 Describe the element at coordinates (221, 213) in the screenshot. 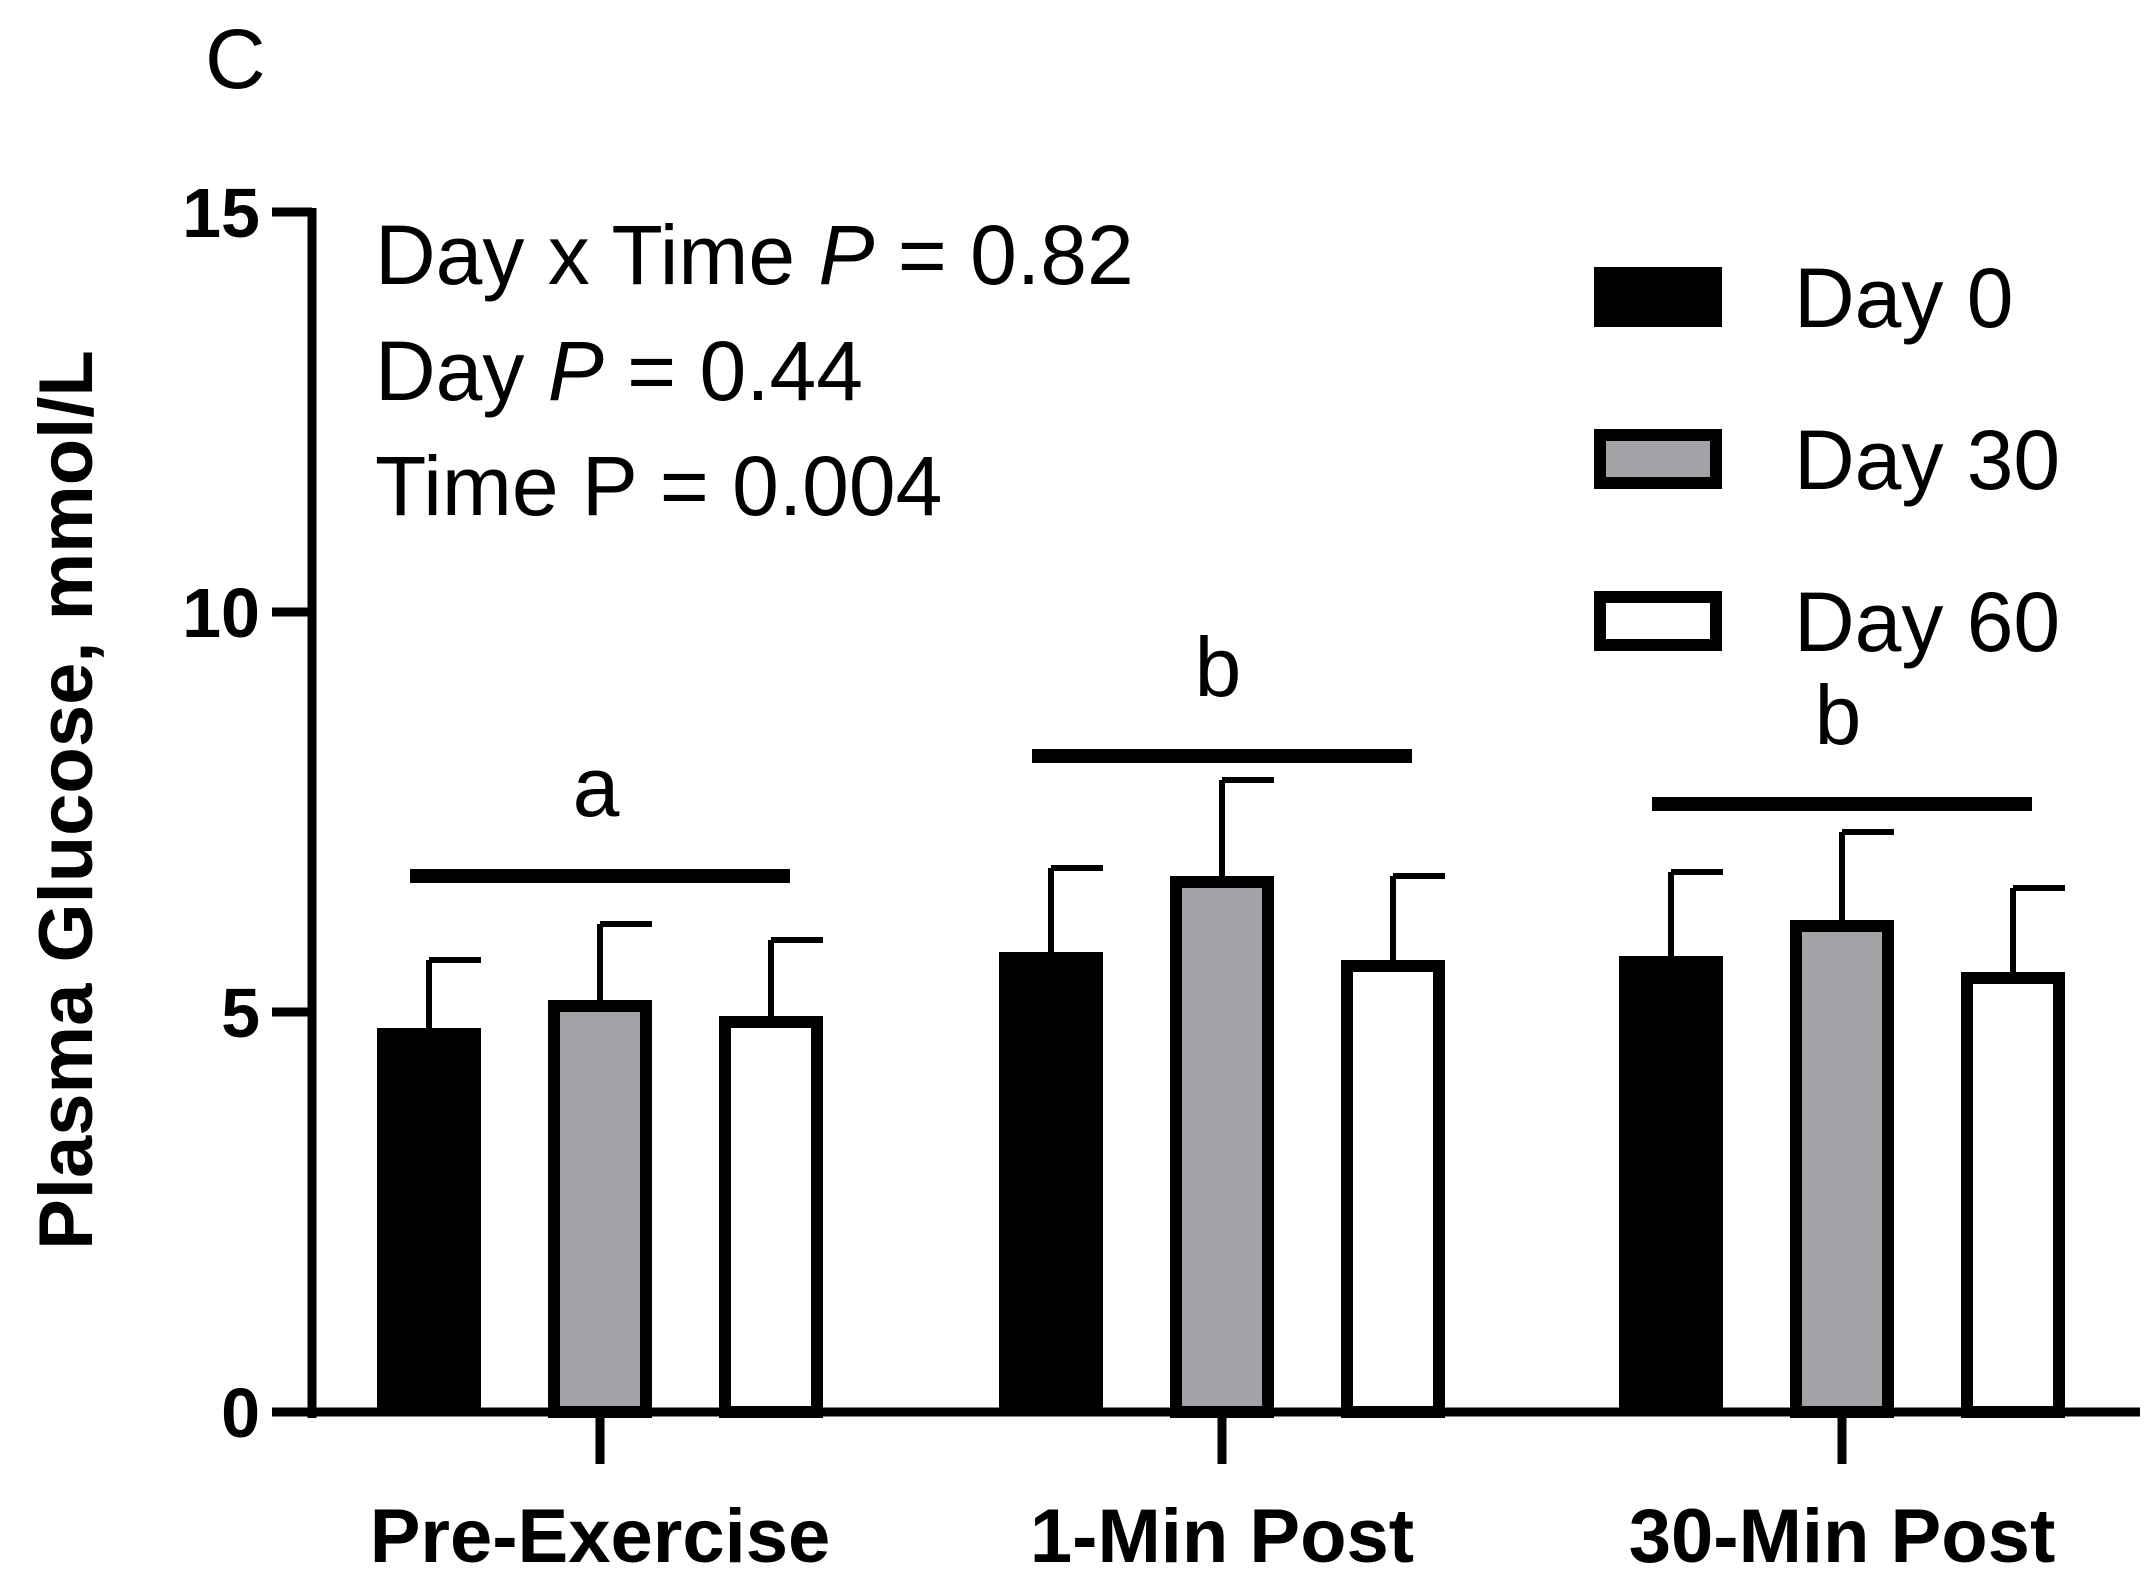

I see `y-tick-label: 15` at that location.